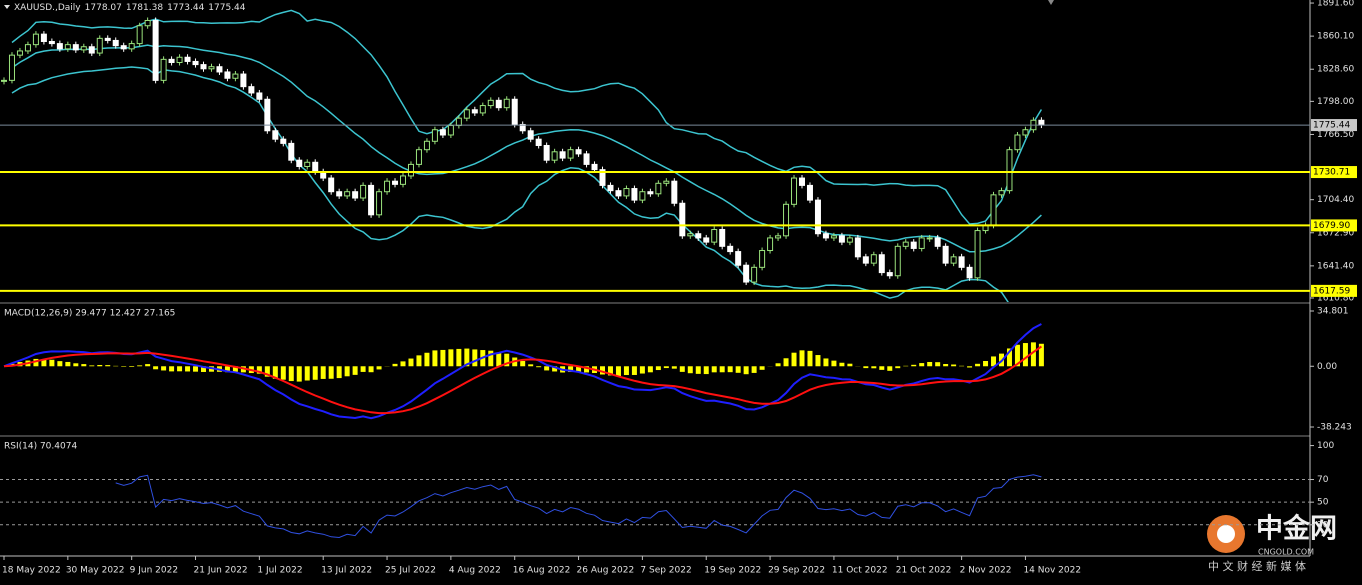 This screenshot has height=585, width=1362. What do you see at coordinates (796, 571) in the screenshot?
I see `x-tick-label: 29 Sep 2022` at bounding box center [796, 571].